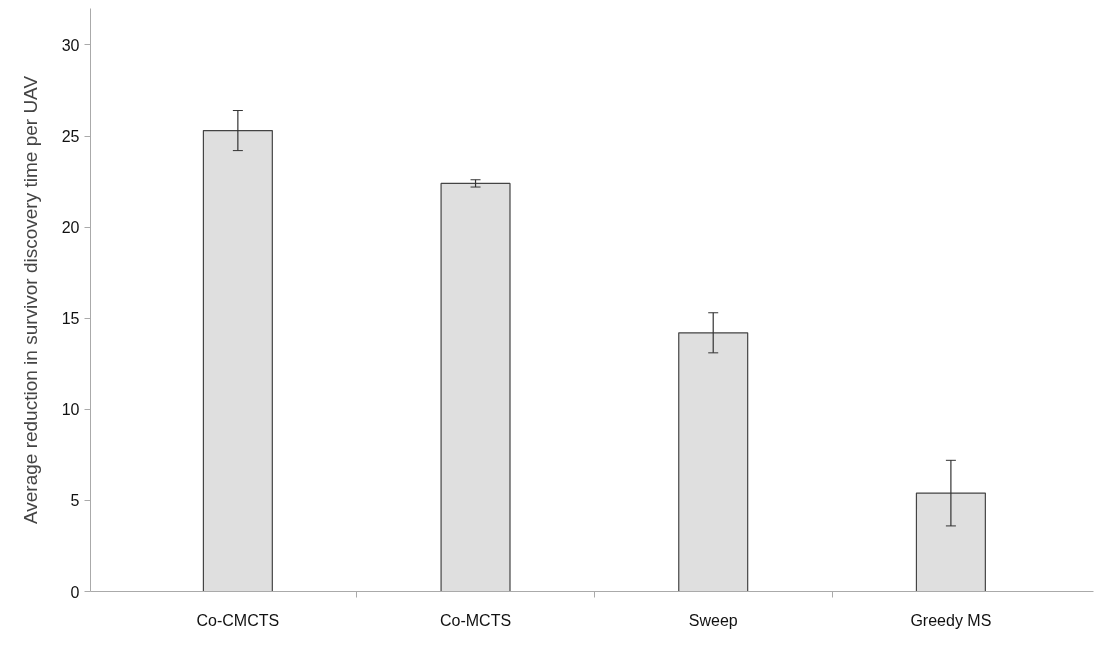 The height and width of the screenshot is (651, 1095). What do you see at coordinates (70, 228) in the screenshot?
I see `y-tick-label: 20` at bounding box center [70, 228].